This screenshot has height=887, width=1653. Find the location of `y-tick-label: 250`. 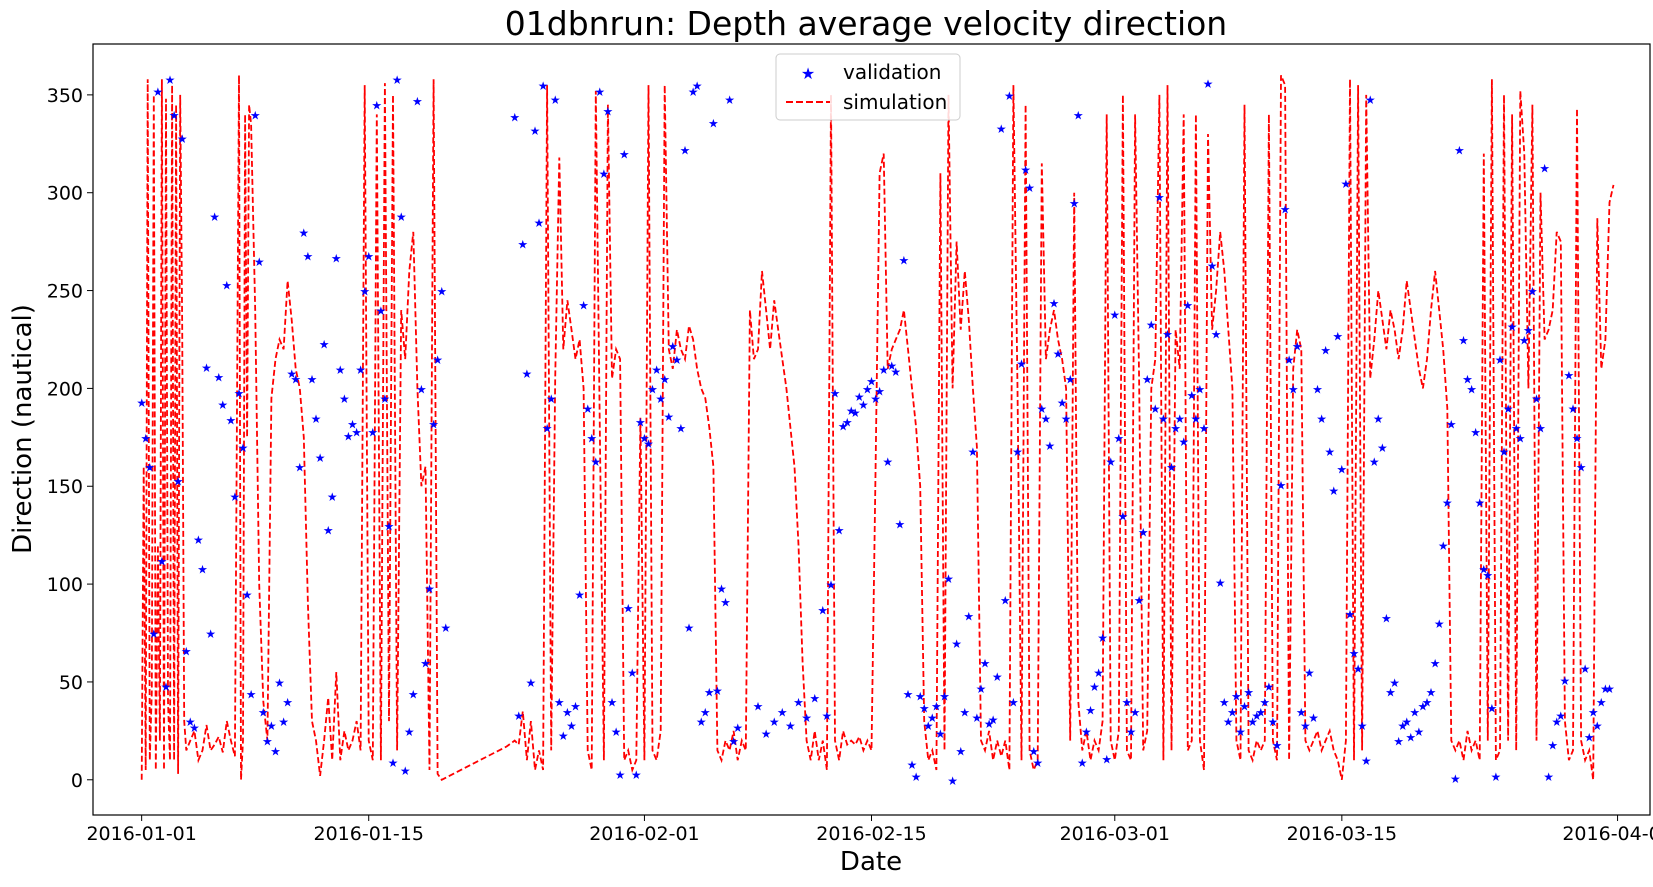

y-tick-label: 250 is located at coordinates (65, 292).